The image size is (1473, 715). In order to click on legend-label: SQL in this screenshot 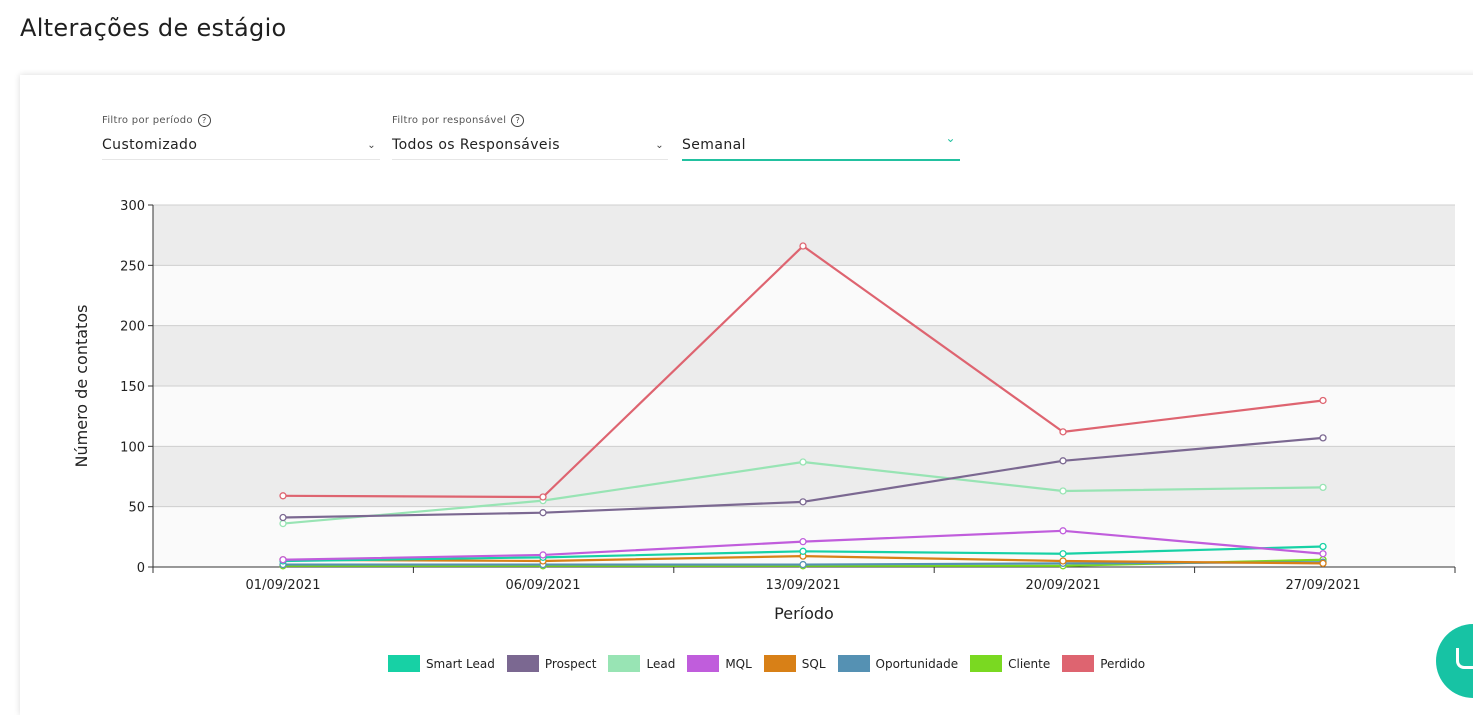, I will do `click(813, 663)`.